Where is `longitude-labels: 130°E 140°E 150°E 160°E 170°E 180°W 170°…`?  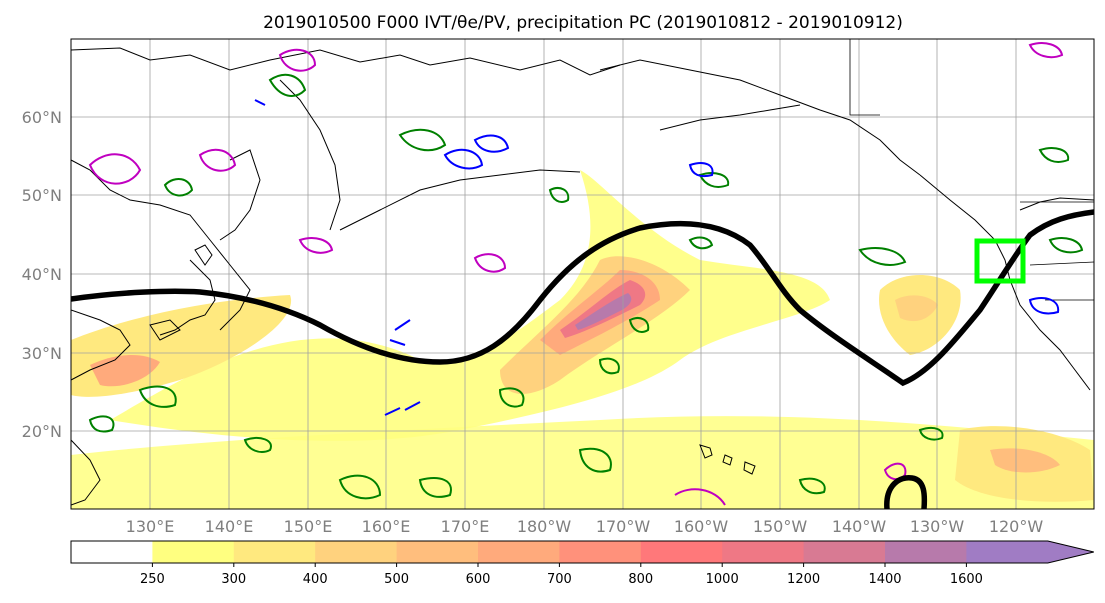
longitude-labels: 130°E 140°E 150°E 160°E 170°E 180°W 170°… is located at coordinates (585, 526).